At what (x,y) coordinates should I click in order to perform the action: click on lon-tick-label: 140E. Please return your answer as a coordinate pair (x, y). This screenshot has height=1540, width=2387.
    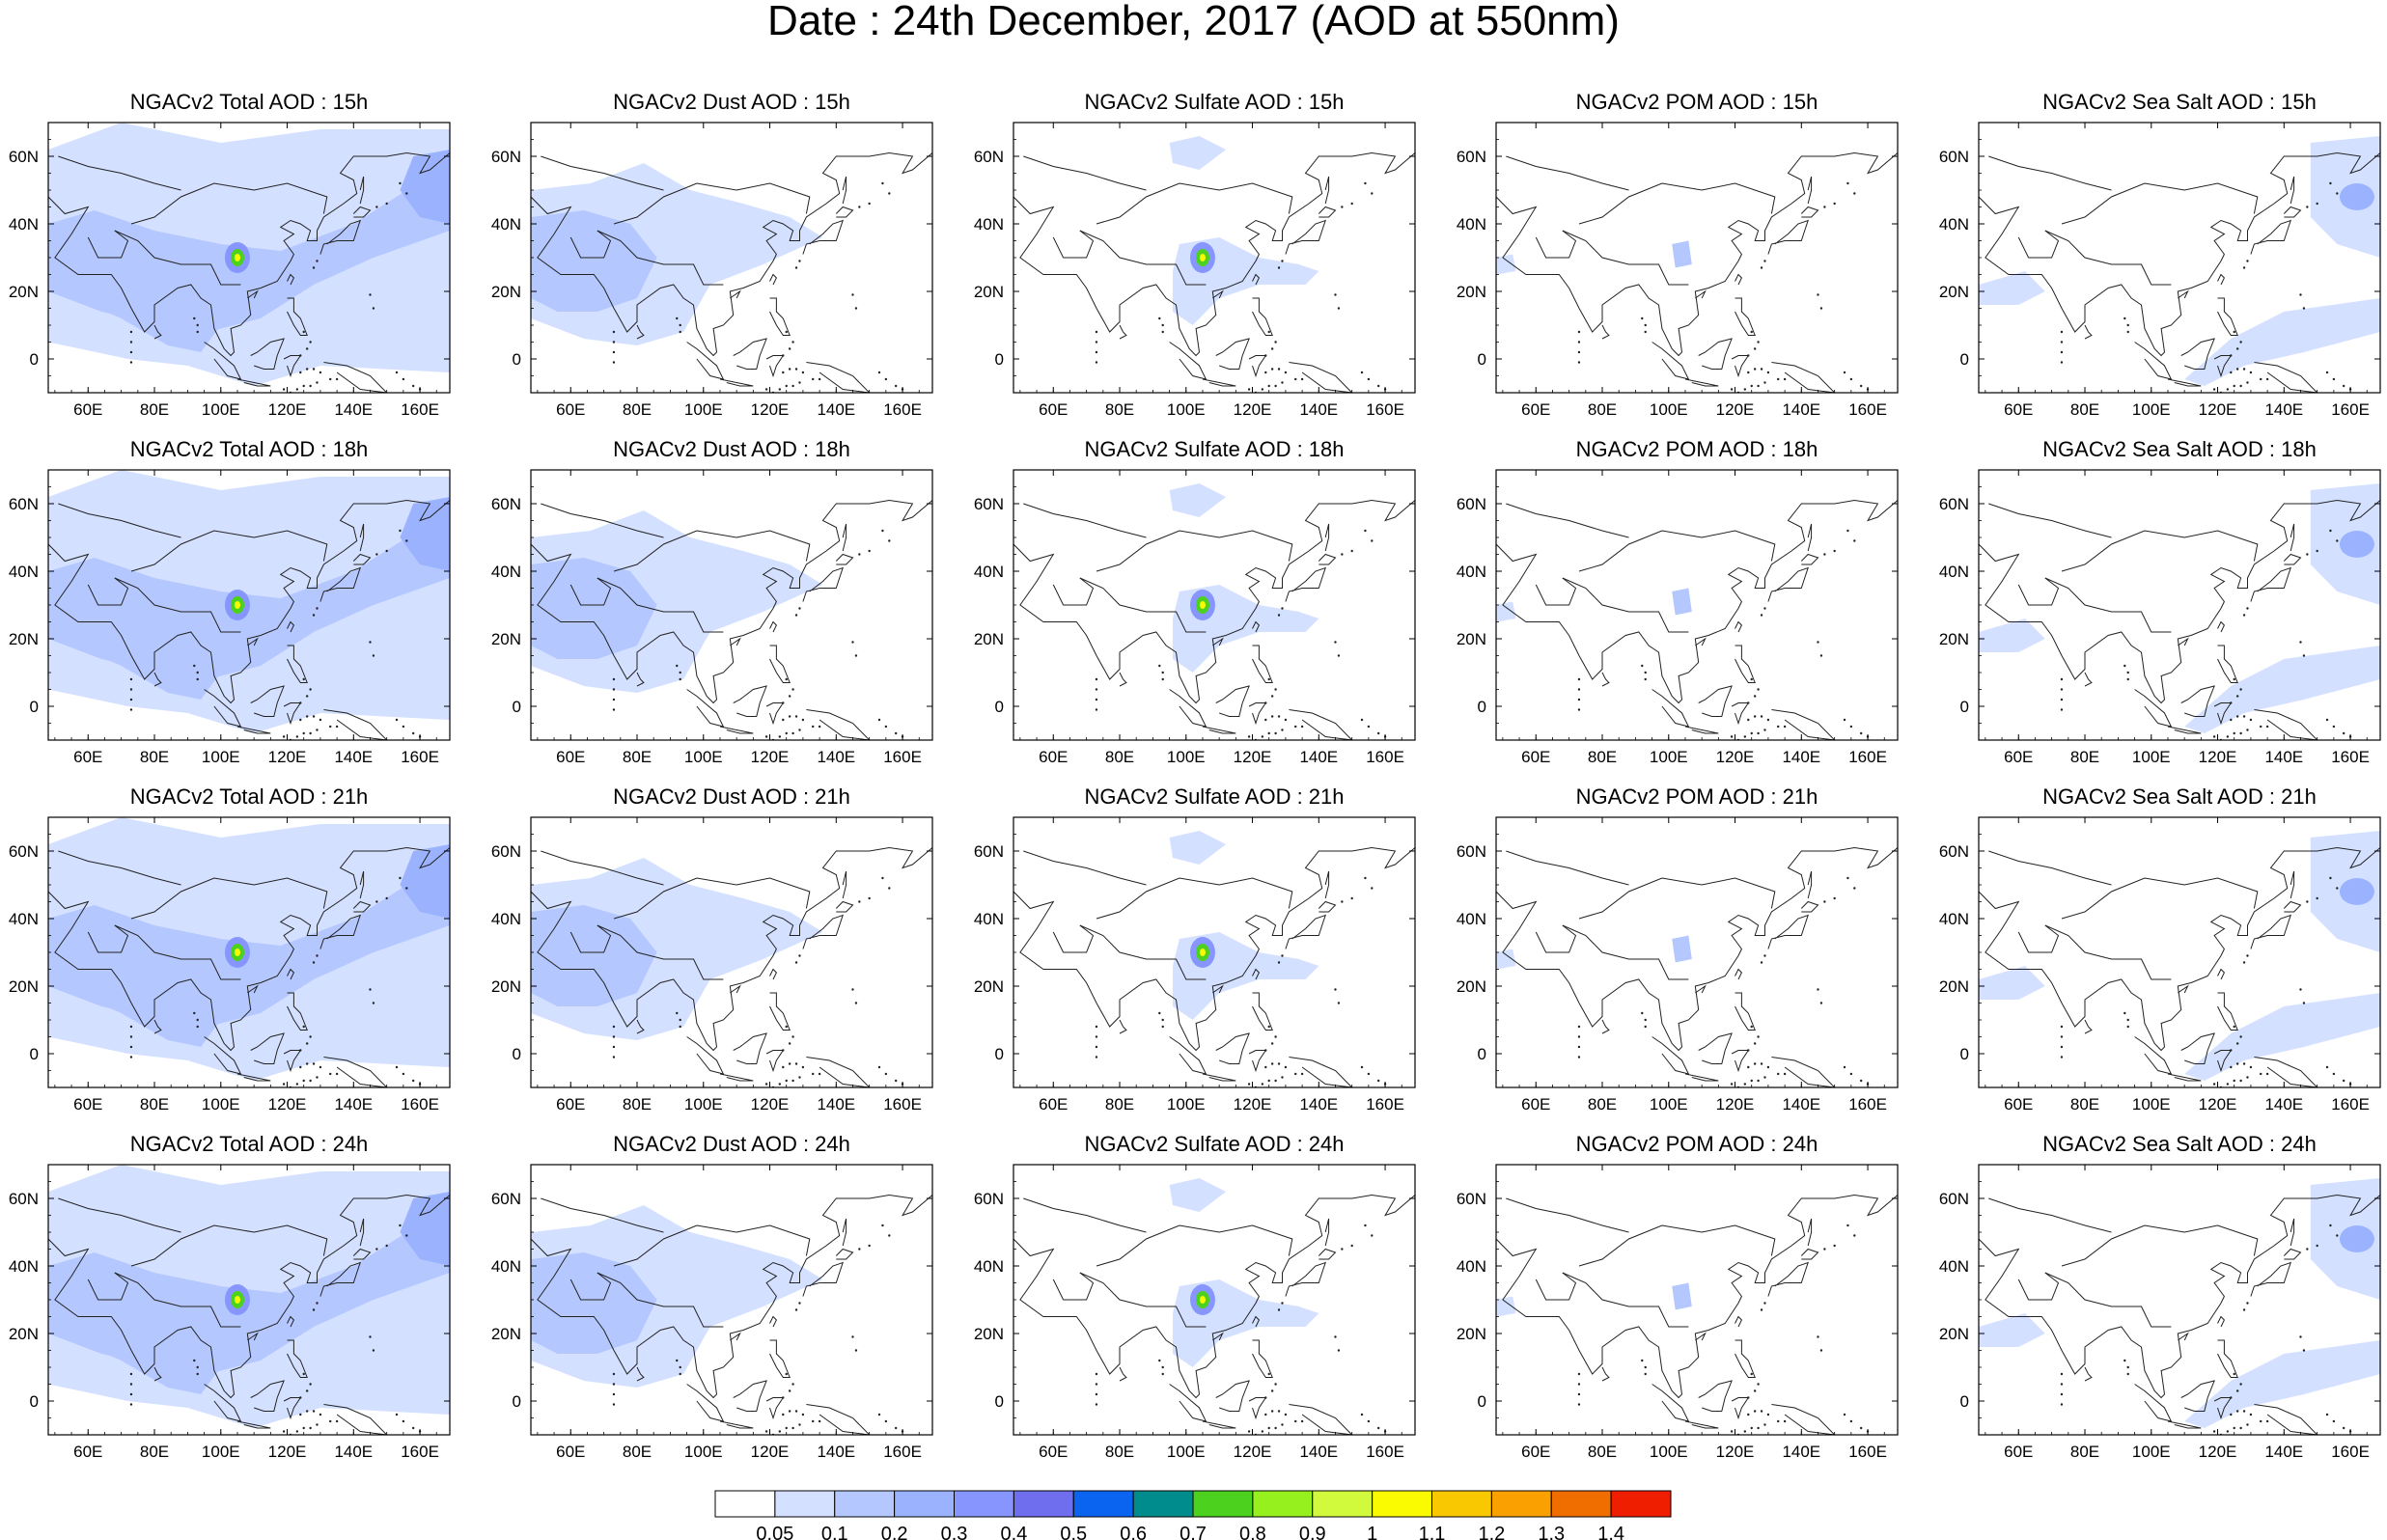
    Looking at the image, I should click on (1801, 1452).